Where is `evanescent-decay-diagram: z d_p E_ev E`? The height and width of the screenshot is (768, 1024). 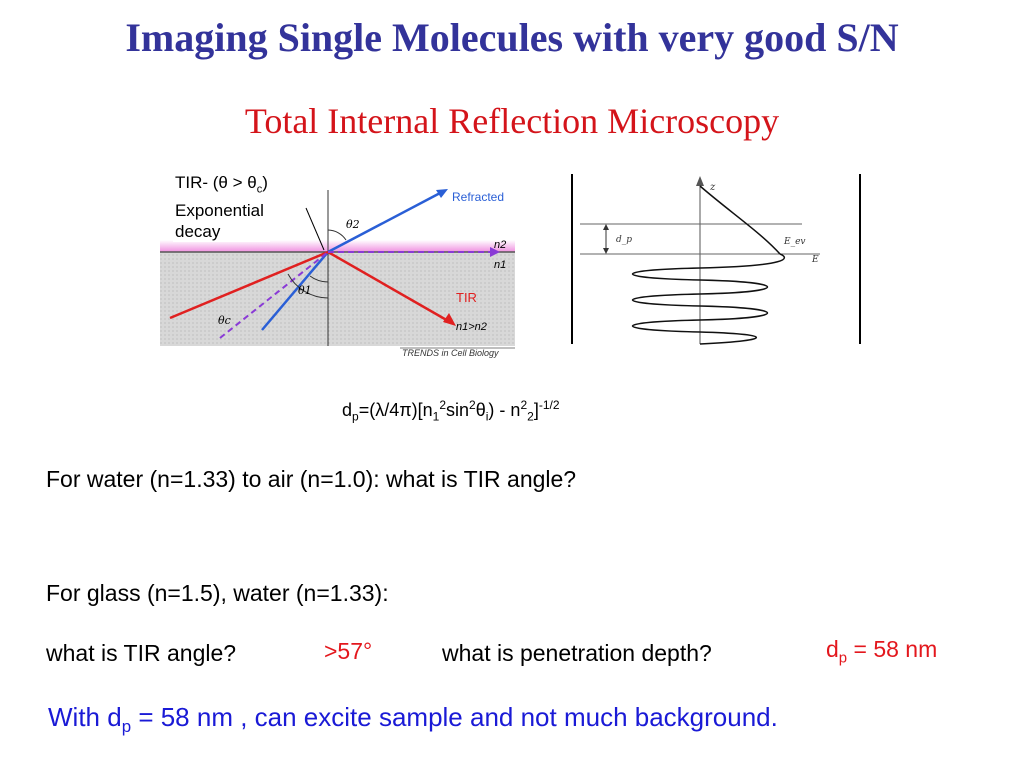 evanescent-decay-diagram: z d_p E_ev E is located at coordinates (716, 259).